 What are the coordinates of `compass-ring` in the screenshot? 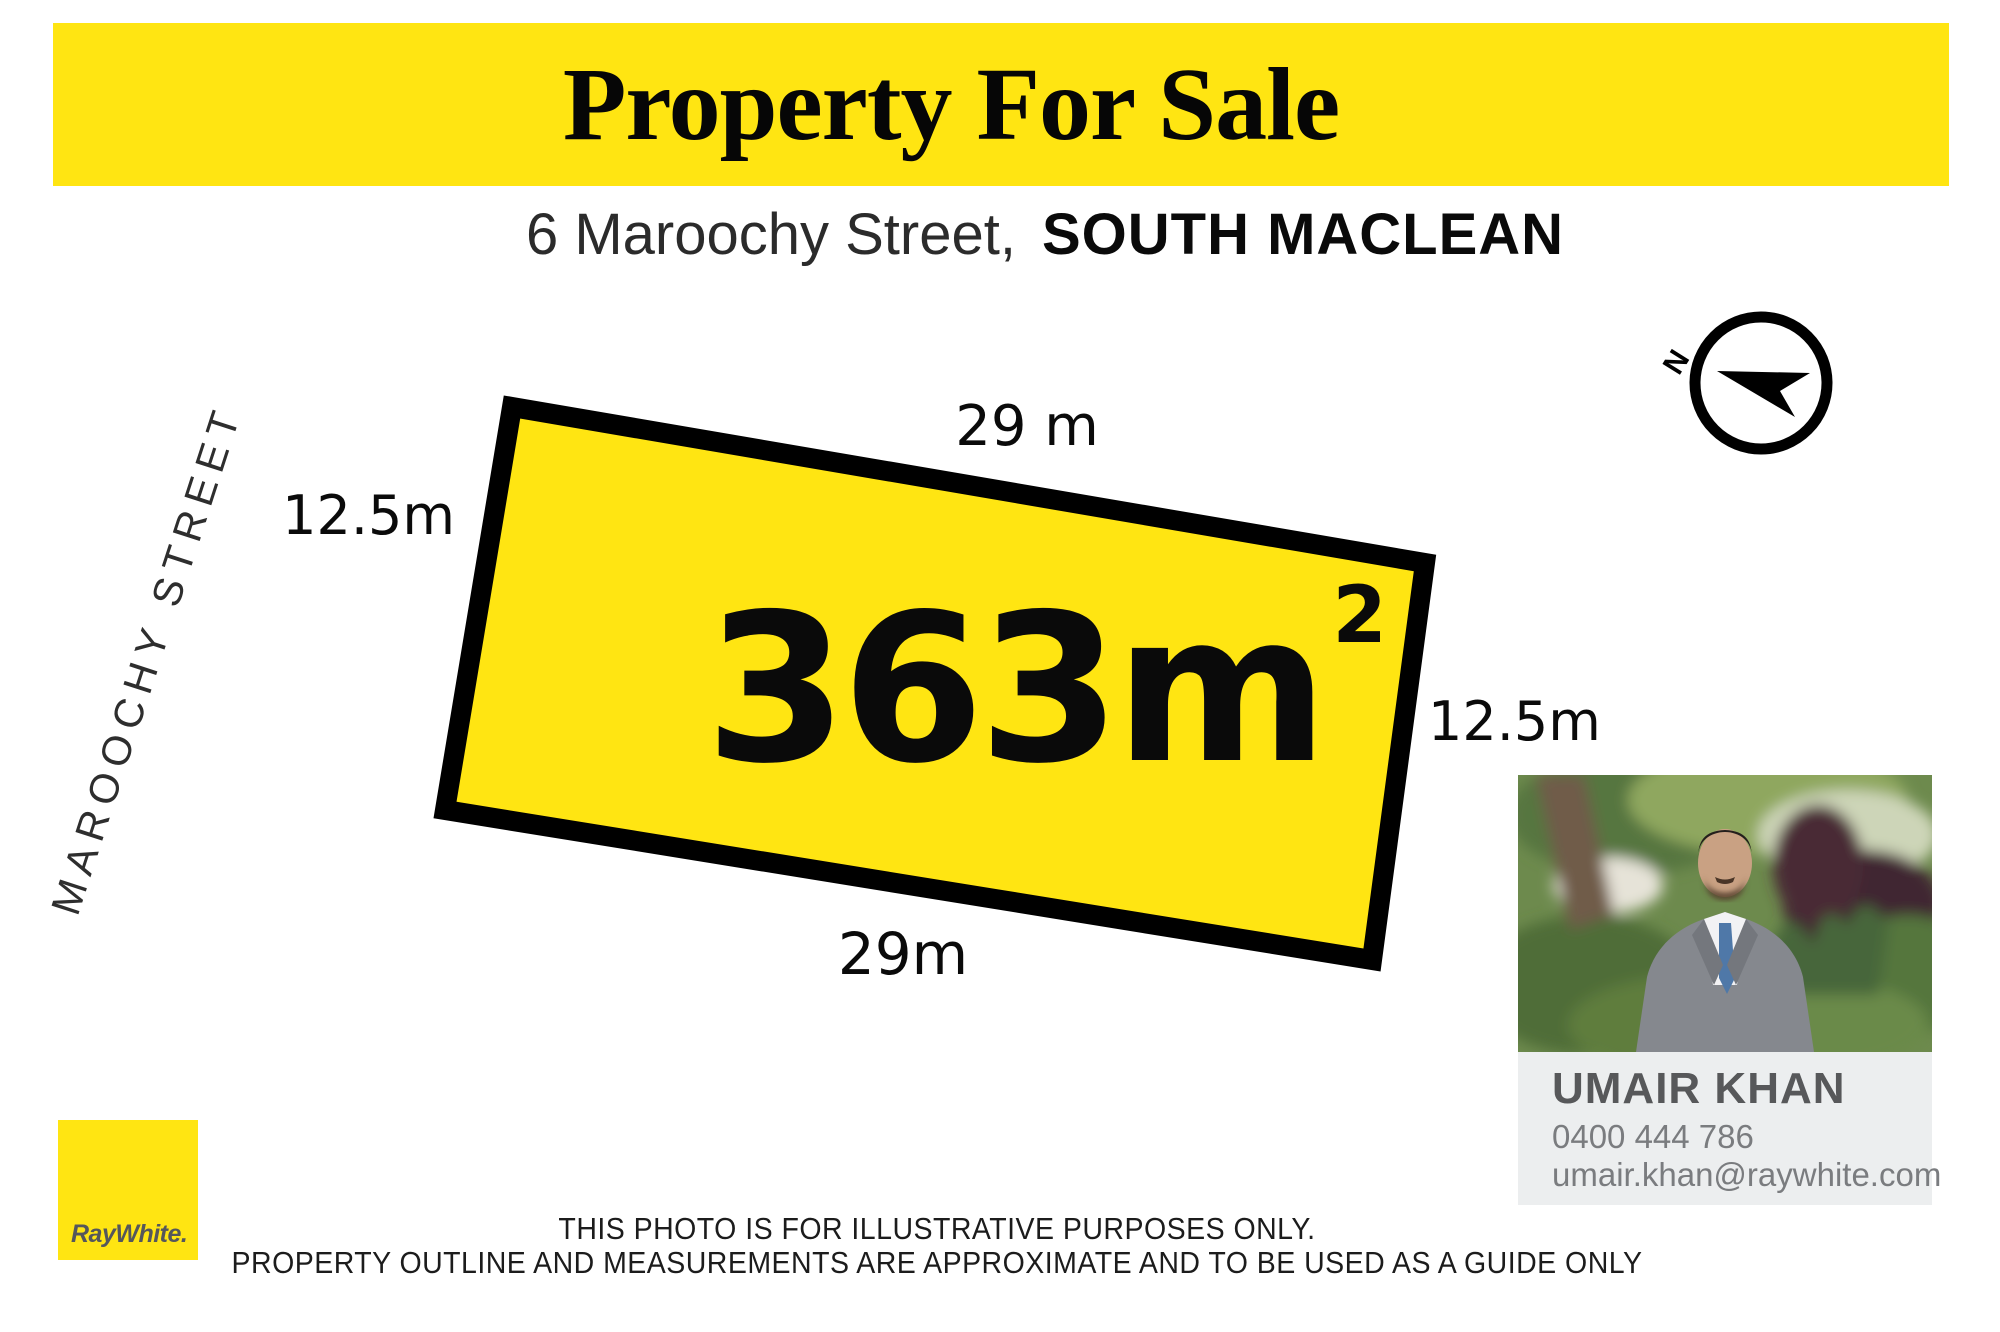 It's located at (1761, 383).